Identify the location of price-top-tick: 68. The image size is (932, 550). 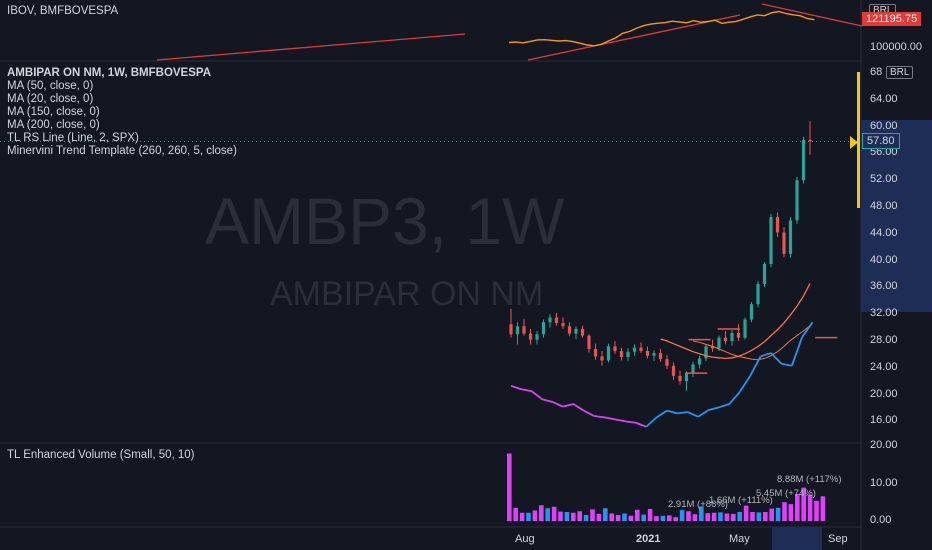
(876, 72).